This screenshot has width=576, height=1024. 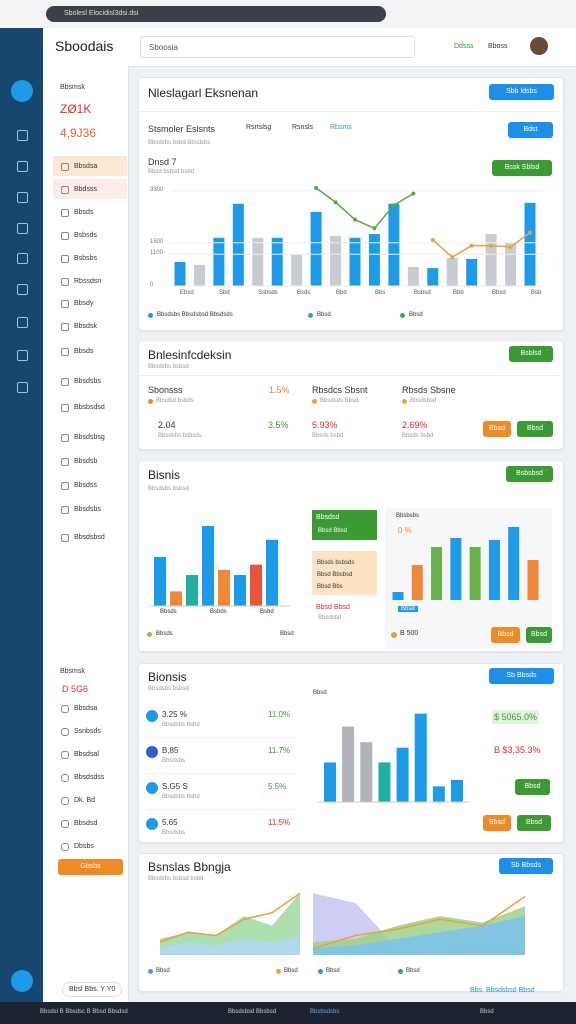 What do you see at coordinates (498, 46) in the screenshot?
I see `header-link: Bboss` at bounding box center [498, 46].